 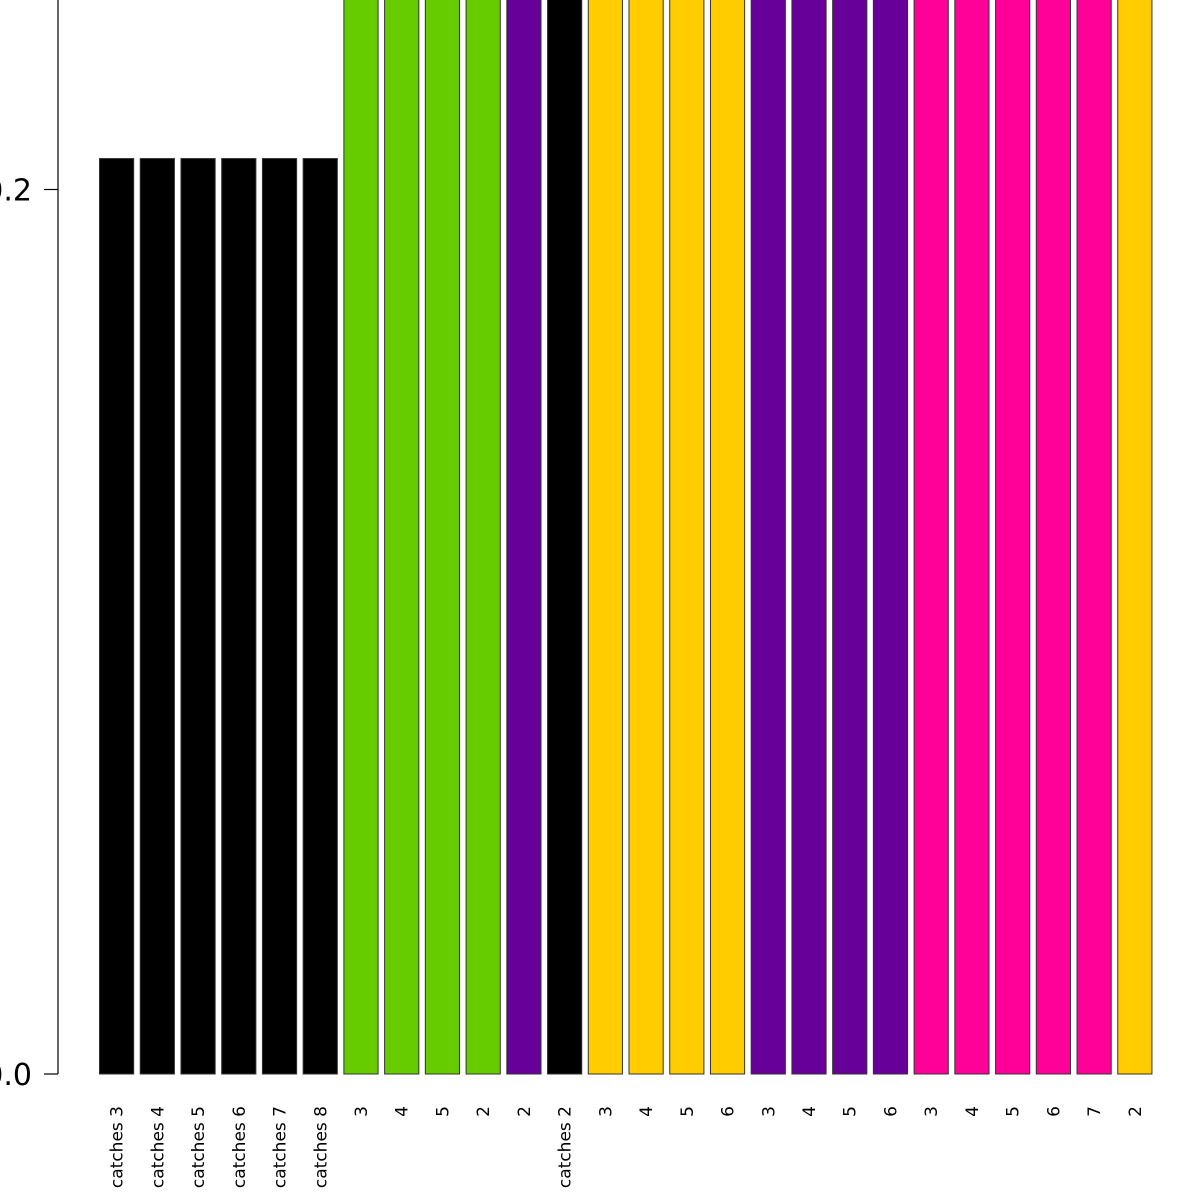 I want to click on x-tick-label: catches 7, so click(x=281, y=1147).